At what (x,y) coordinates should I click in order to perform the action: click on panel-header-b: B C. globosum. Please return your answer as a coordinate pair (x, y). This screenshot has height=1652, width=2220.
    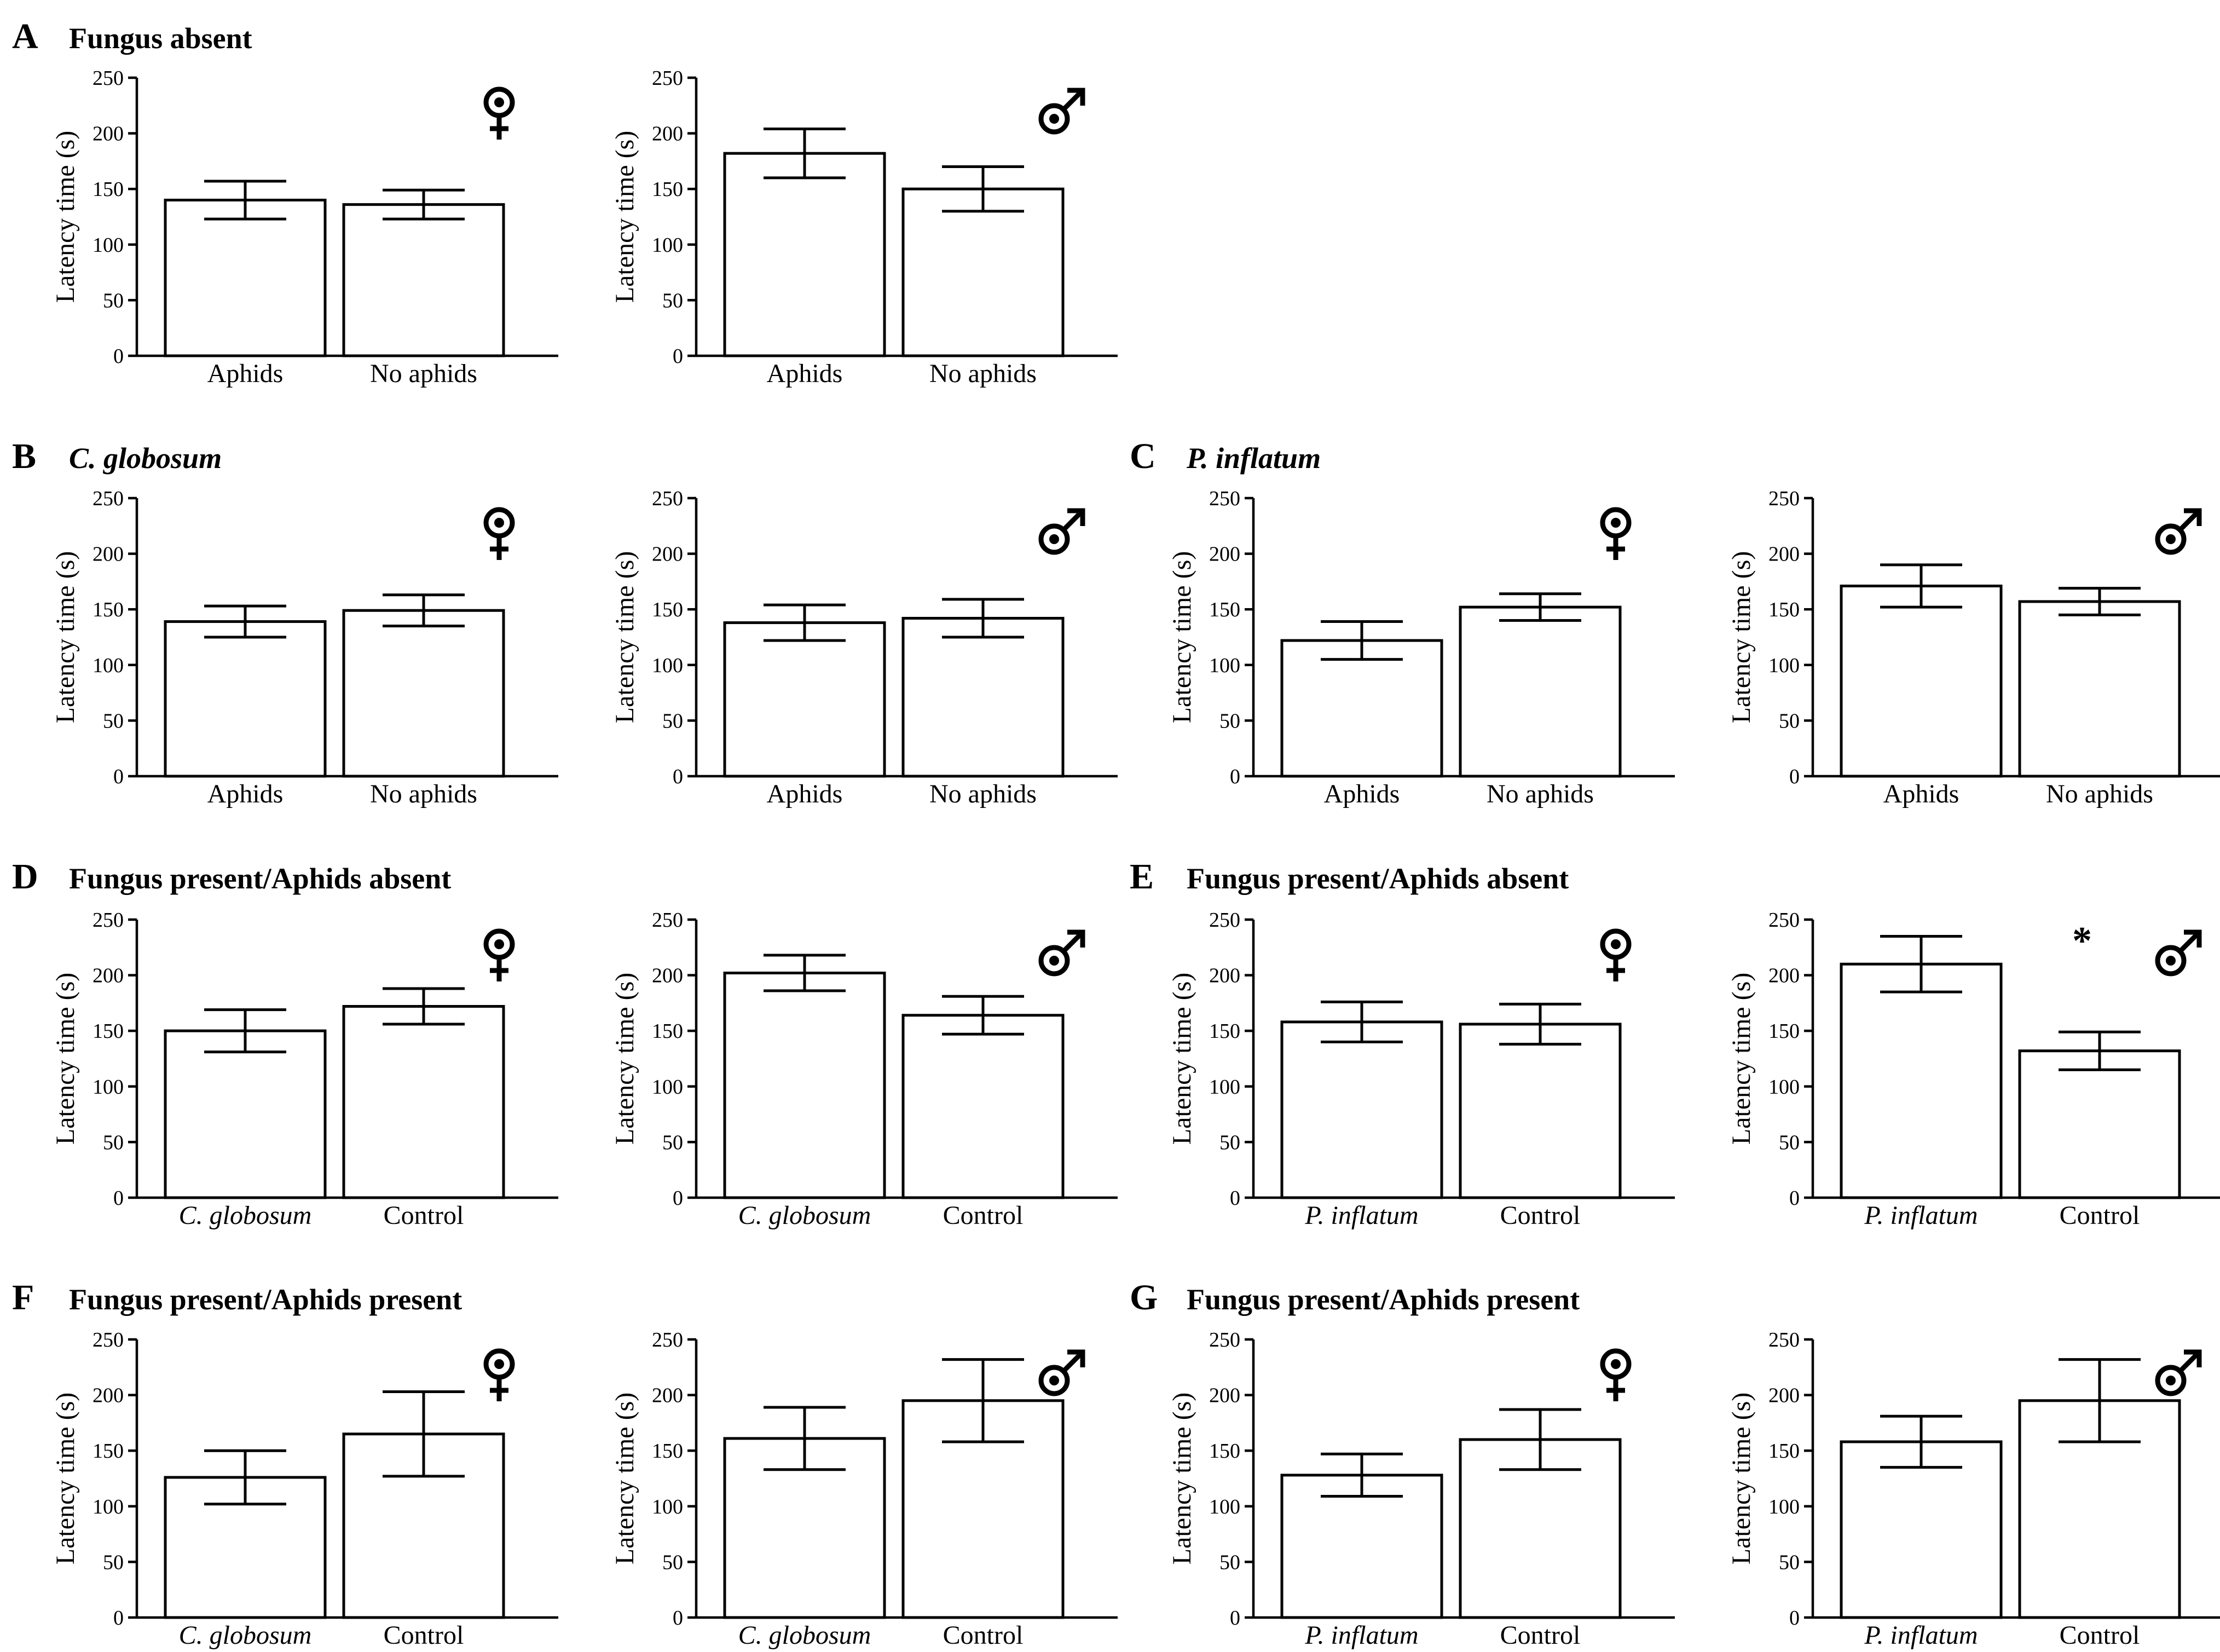
    Looking at the image, I should click on (117, 456).